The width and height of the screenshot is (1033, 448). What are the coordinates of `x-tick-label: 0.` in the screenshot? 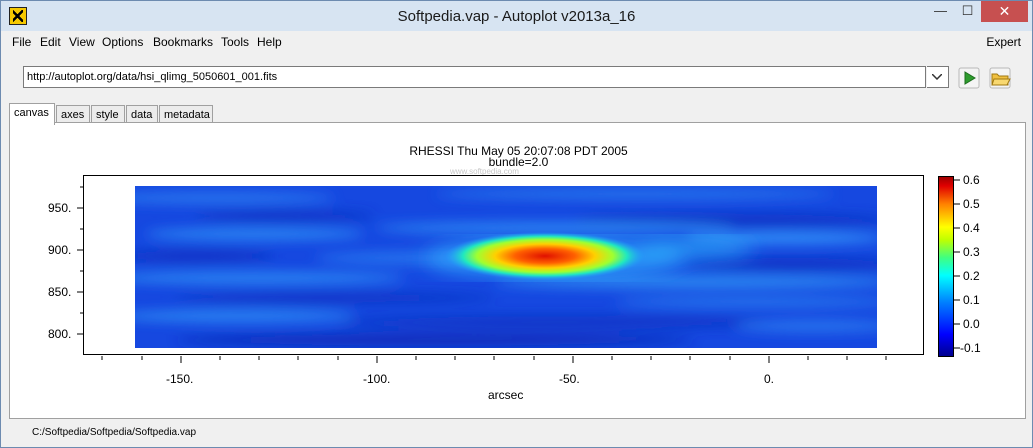 It's located at (769, 379).